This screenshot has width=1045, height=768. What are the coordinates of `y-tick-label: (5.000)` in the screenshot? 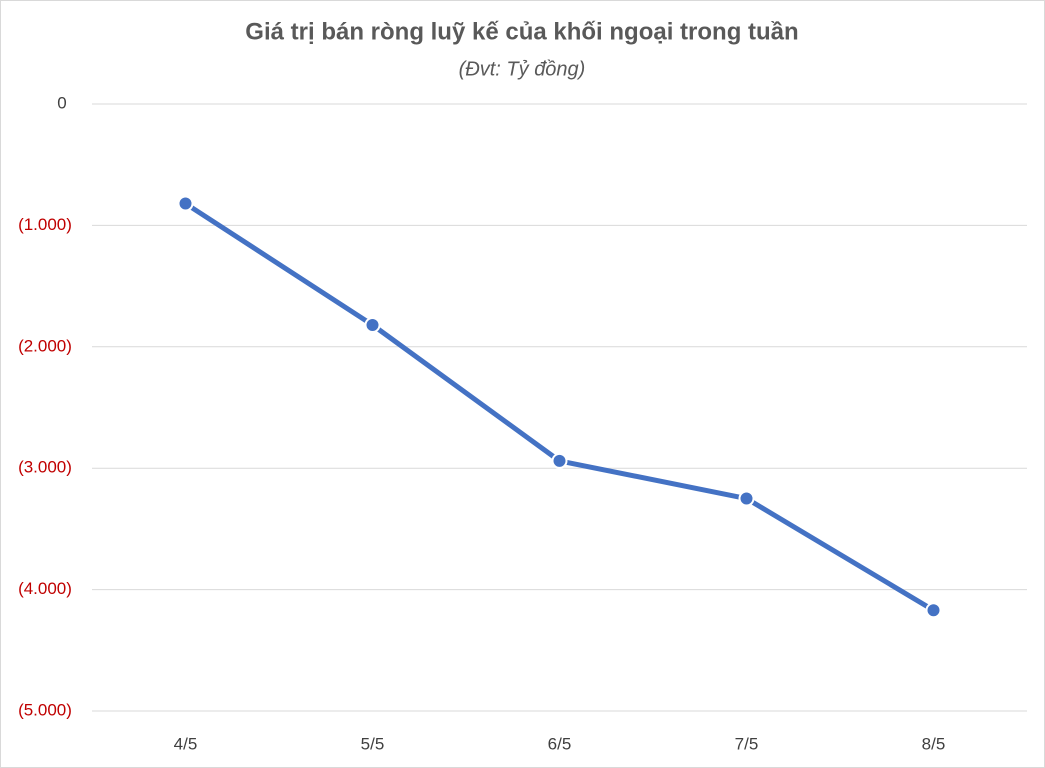 It's located at (45, 709).